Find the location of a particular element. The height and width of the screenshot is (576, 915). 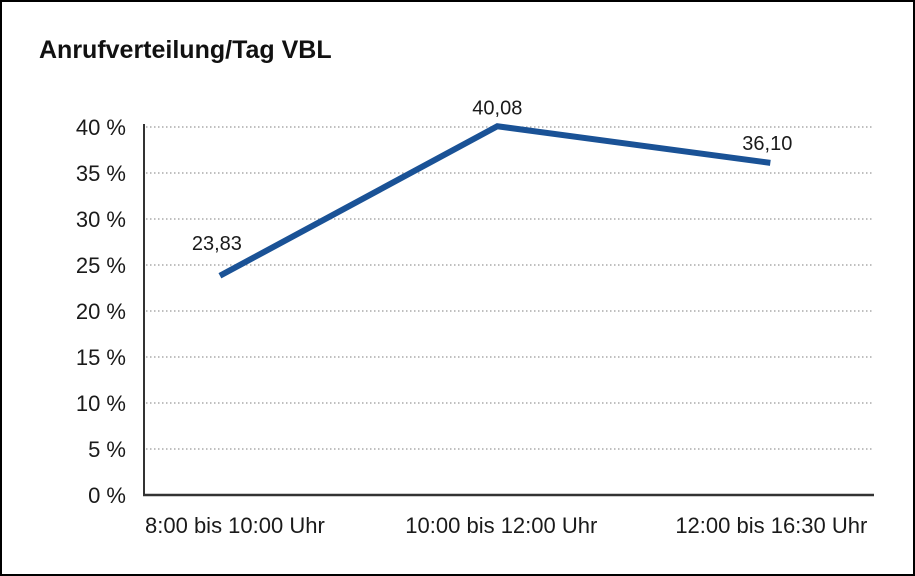

data-point-label: 36,10 is located at coordinates (767, 144).